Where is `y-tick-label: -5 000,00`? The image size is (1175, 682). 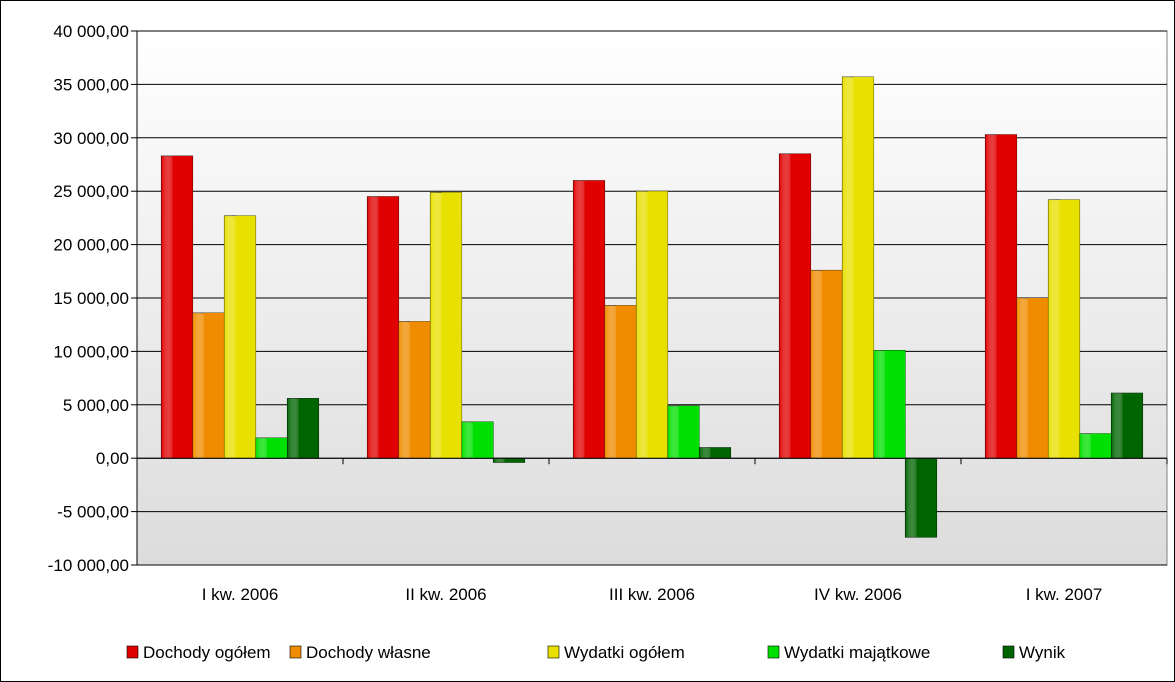
y-tick-label: -5 000,00 is located at coordinates (93, 512).